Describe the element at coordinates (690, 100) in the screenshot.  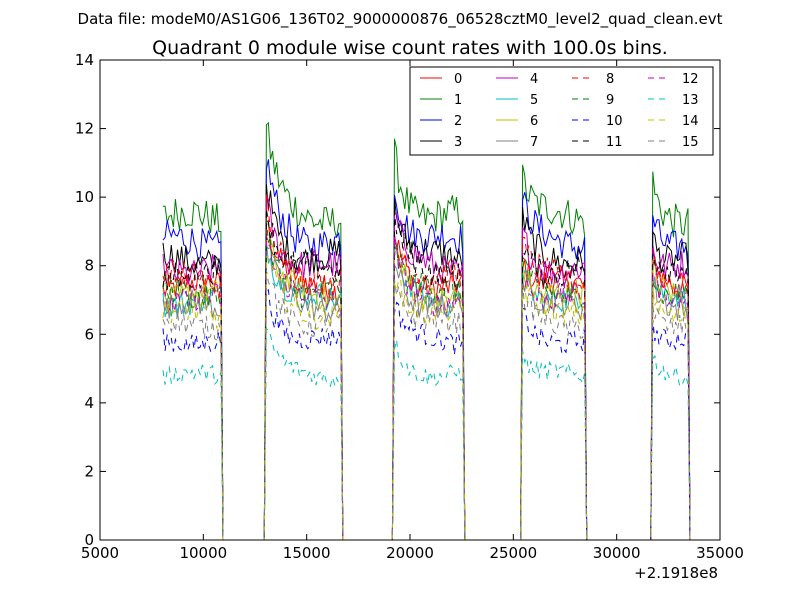
I see `legend-label: 13` at that location.